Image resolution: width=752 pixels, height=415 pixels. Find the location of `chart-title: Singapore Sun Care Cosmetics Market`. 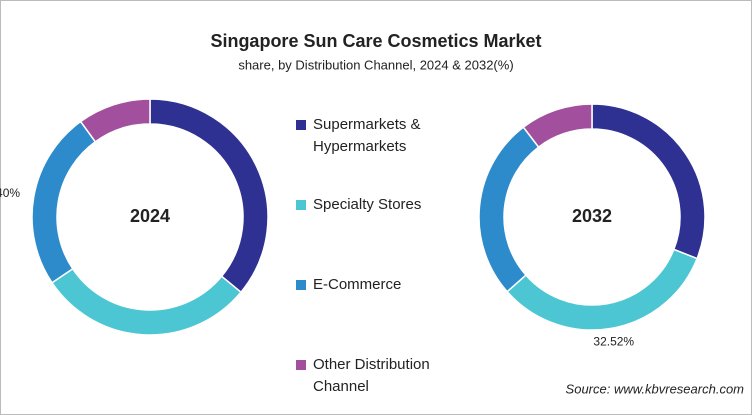

chart-title: Singapore Sun Care Cosmetics Market is located at coordinates (375, 41).